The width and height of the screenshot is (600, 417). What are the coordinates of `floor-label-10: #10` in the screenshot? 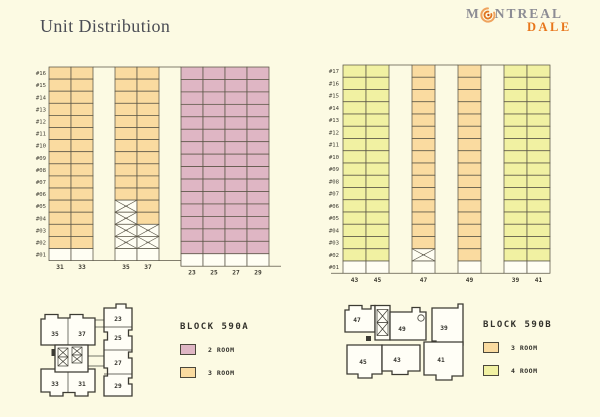 It's located at (41, 147).